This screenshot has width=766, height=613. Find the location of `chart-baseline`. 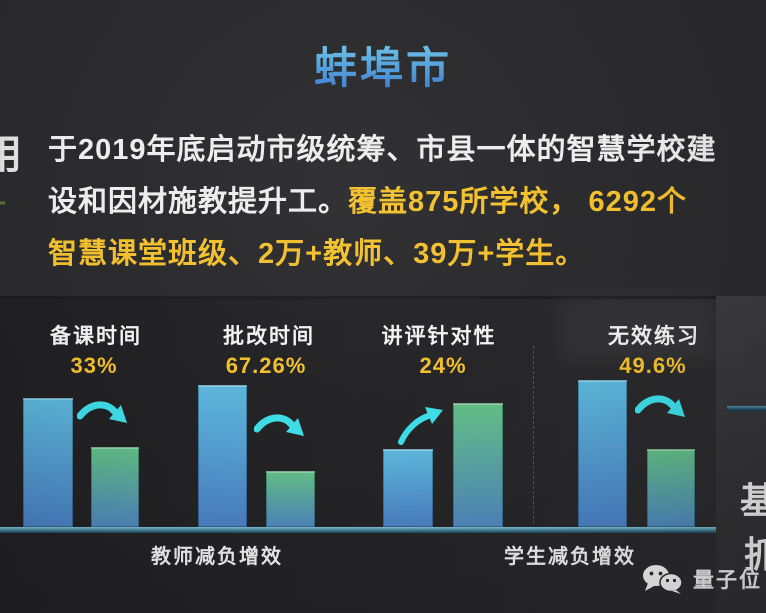

chart-baseline is located at coordinates (358, 530).